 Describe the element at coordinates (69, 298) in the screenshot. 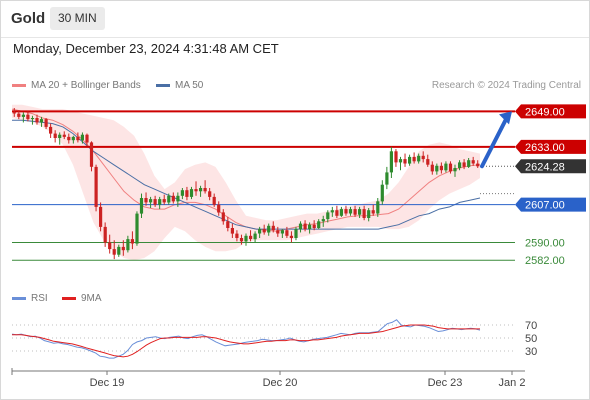

I see `ma9-swatch` at that location.